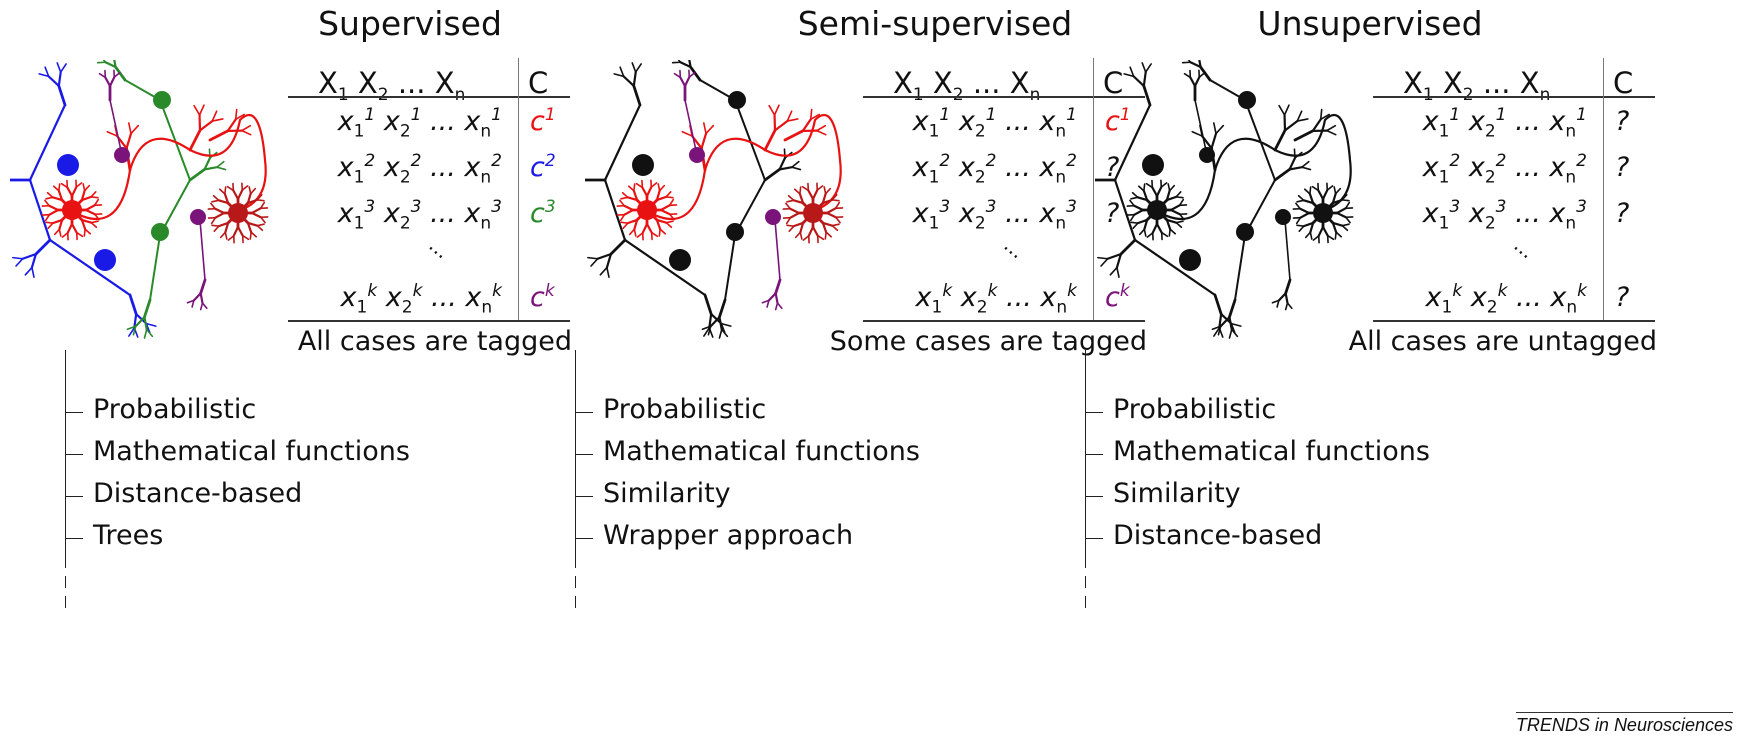 The width and height of the screenshot is (1747, 746). I want to click on axon-c, so click(1253, 167).